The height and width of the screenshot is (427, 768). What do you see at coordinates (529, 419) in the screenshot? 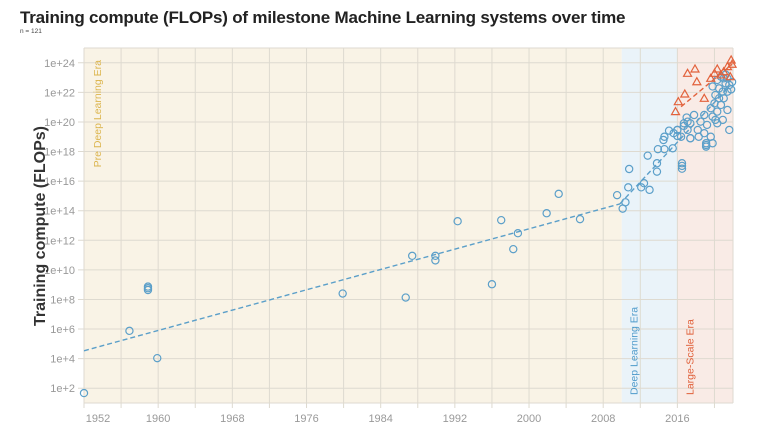
I see `x-tick-label: 2000` at bounding box center [529, 419].